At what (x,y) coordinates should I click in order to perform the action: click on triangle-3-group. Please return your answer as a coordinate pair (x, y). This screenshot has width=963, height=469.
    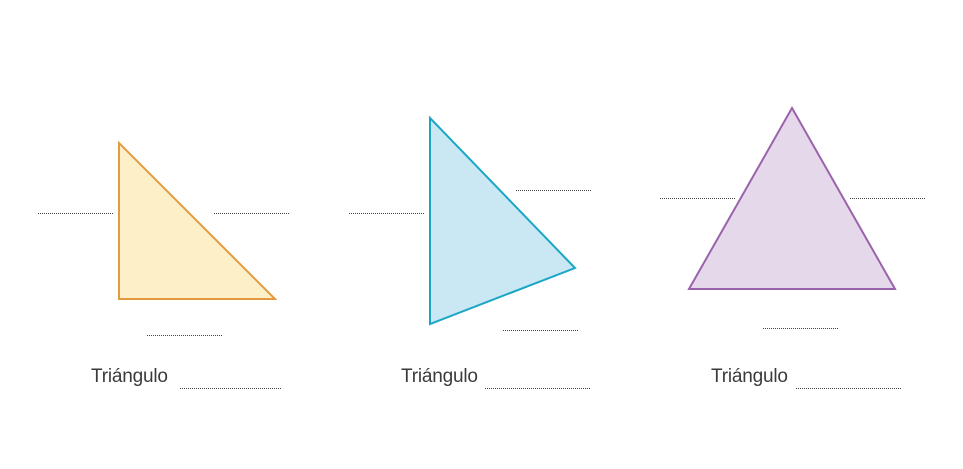
    Looking at the image, I should click on (793, 217).